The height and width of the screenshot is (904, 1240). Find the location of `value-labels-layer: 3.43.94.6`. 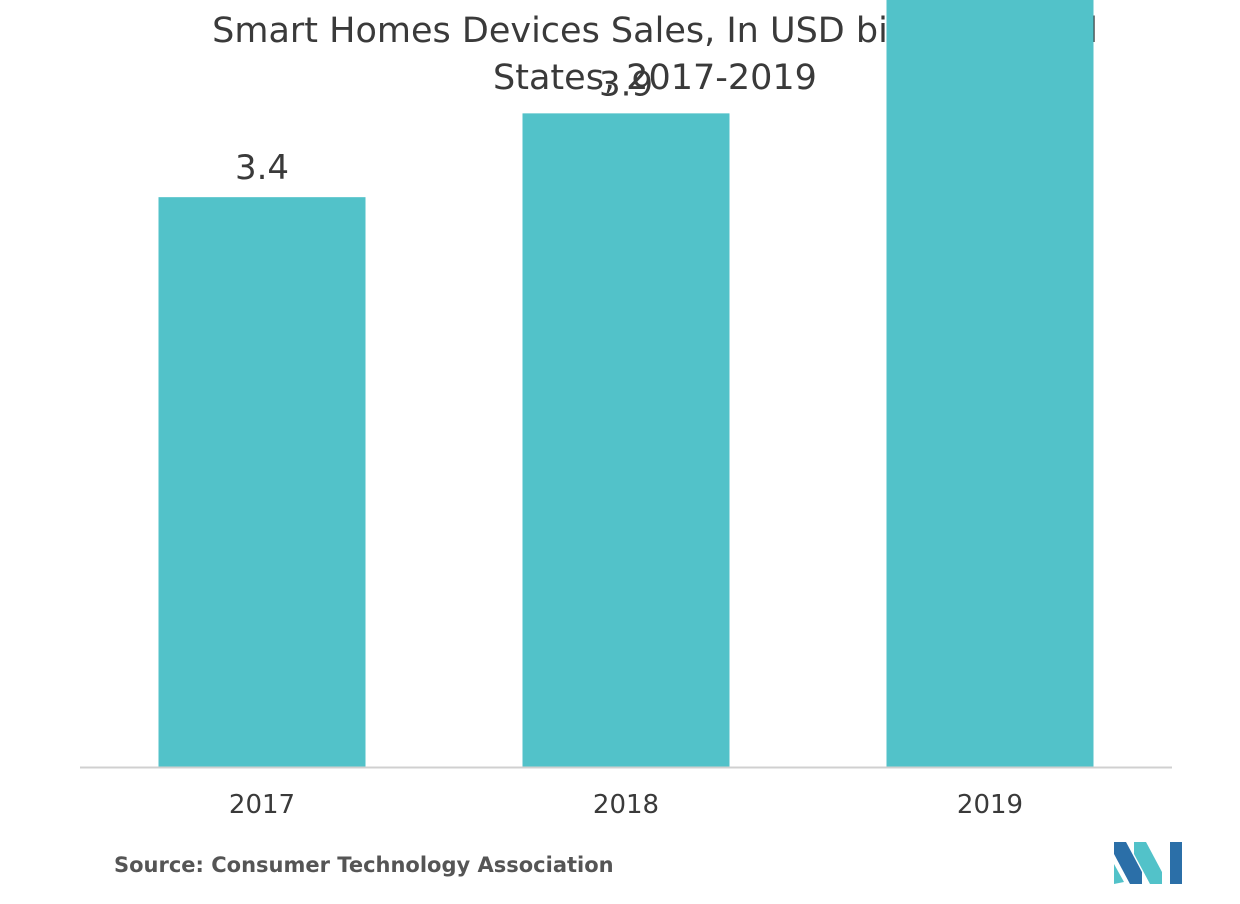

value-labels-layer: 3.43.94.6 is located at coordinates (444, 126).